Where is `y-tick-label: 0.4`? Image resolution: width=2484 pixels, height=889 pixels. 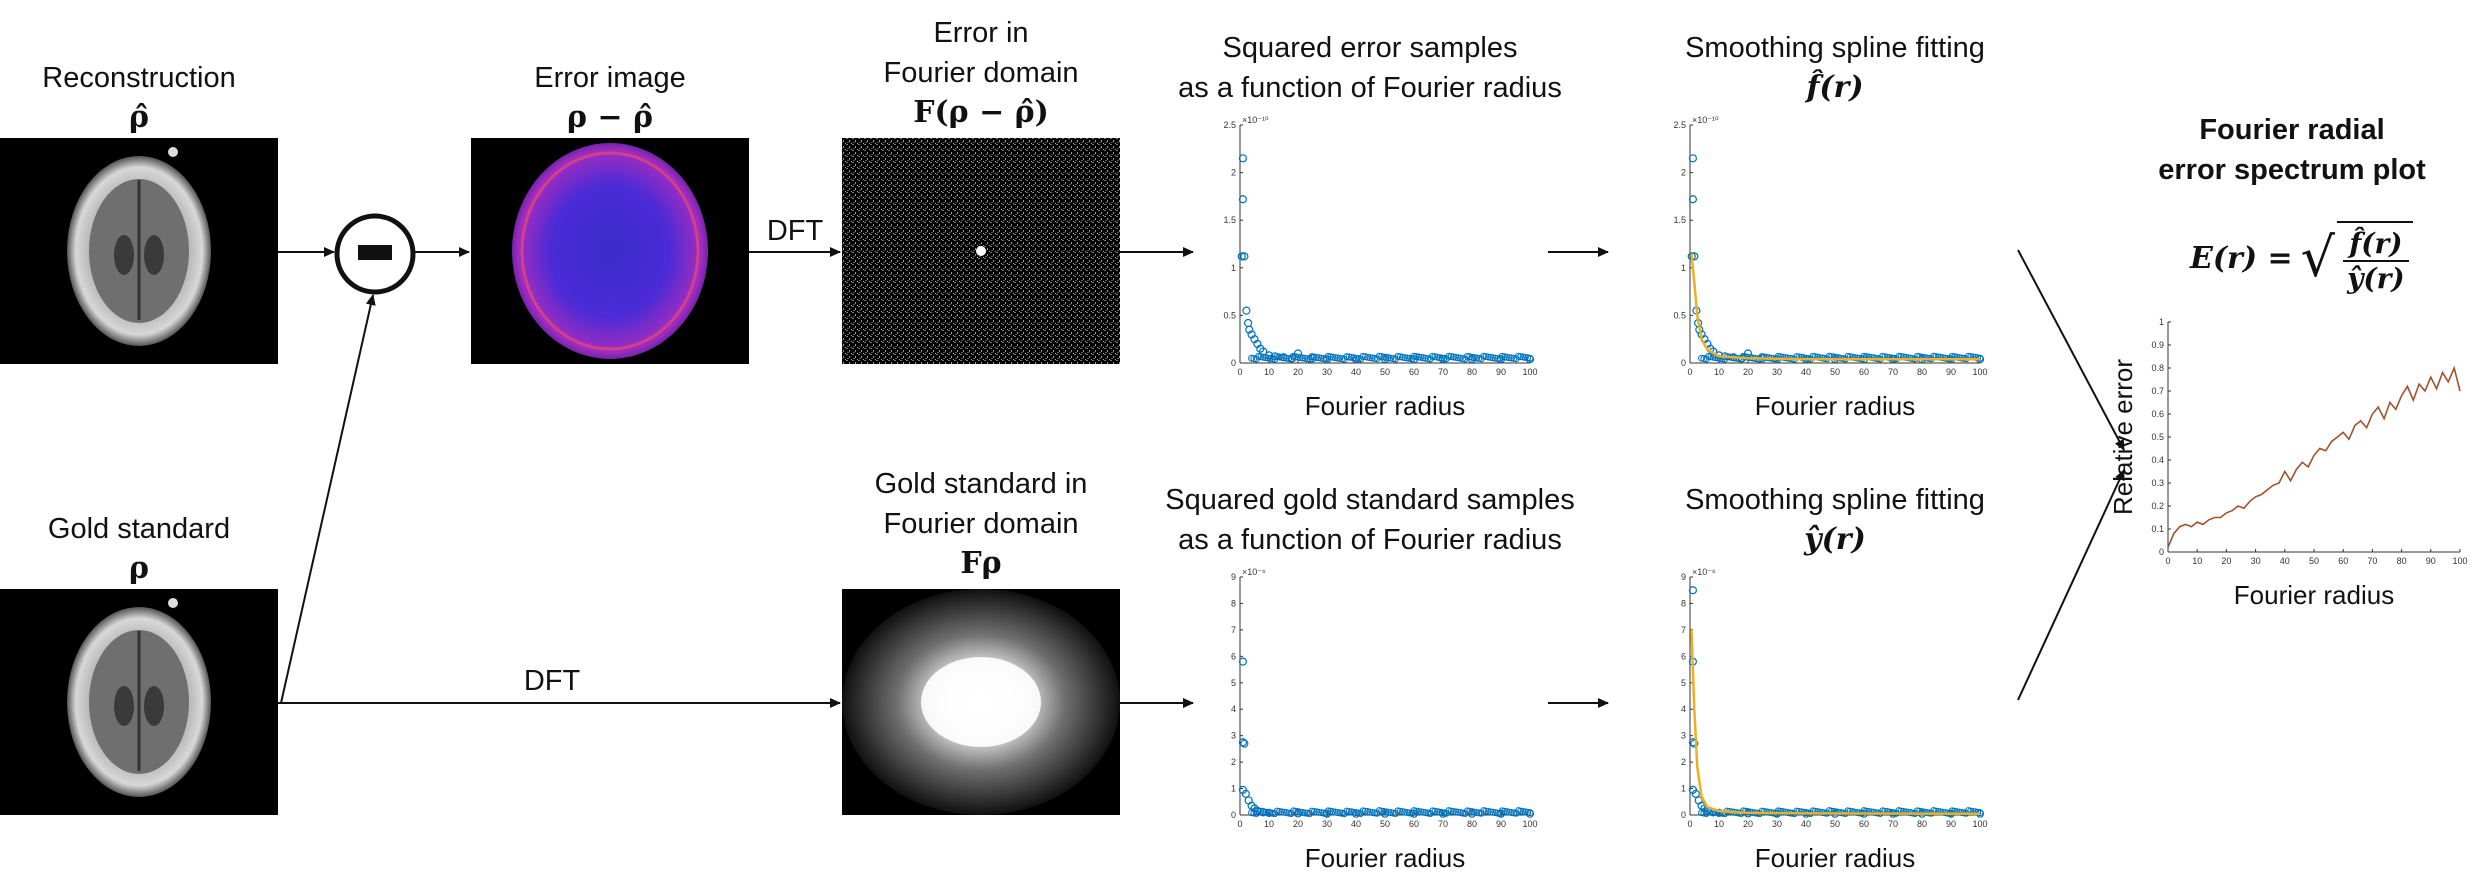
y-tick-label: 0.4 is located at coordinates (2157, 460).